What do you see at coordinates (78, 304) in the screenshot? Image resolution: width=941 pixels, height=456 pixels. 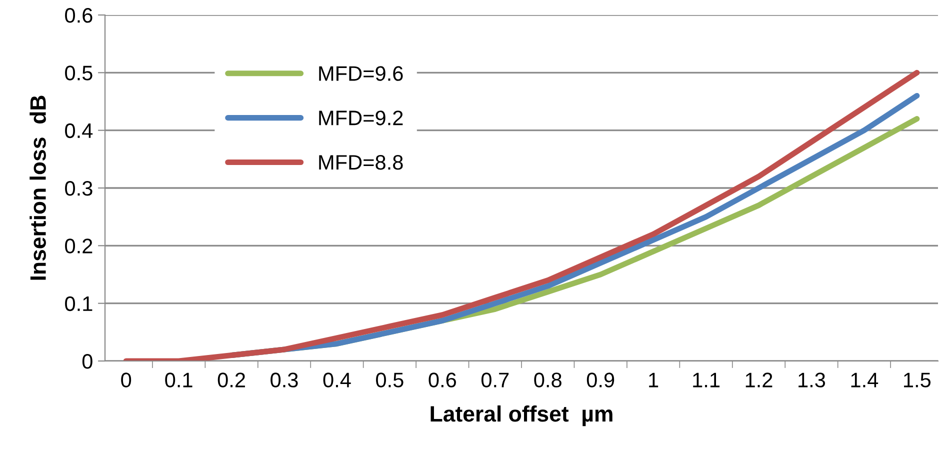 I see `y-tick-label: 0.1` at bounding box center [78, 304].